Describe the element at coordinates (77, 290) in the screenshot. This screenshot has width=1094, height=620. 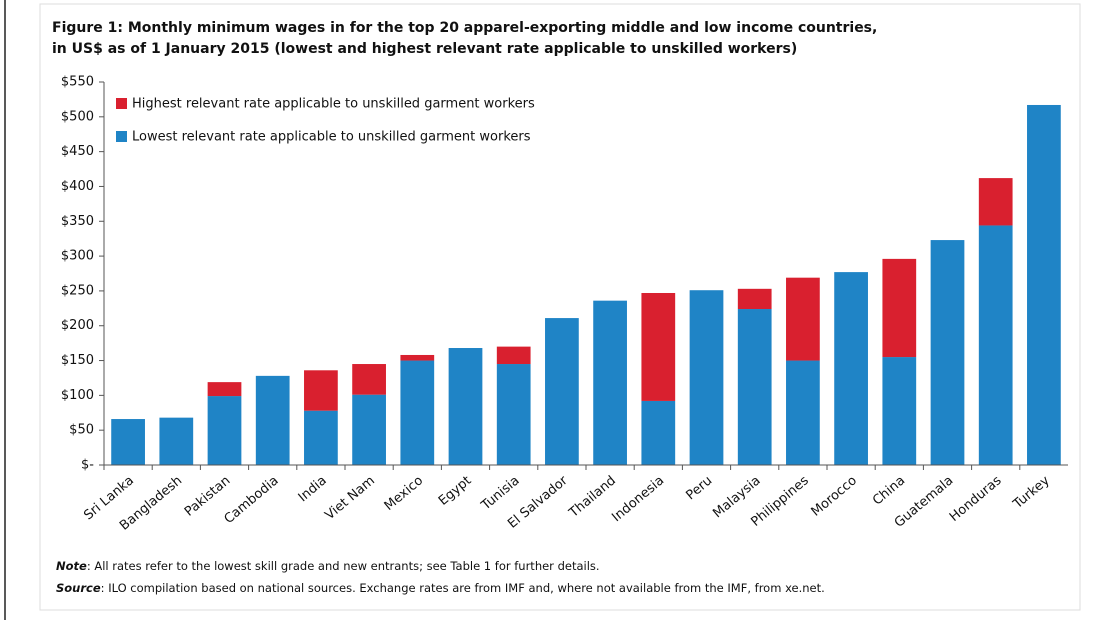
I see `y-tick-label: $250` at that location.